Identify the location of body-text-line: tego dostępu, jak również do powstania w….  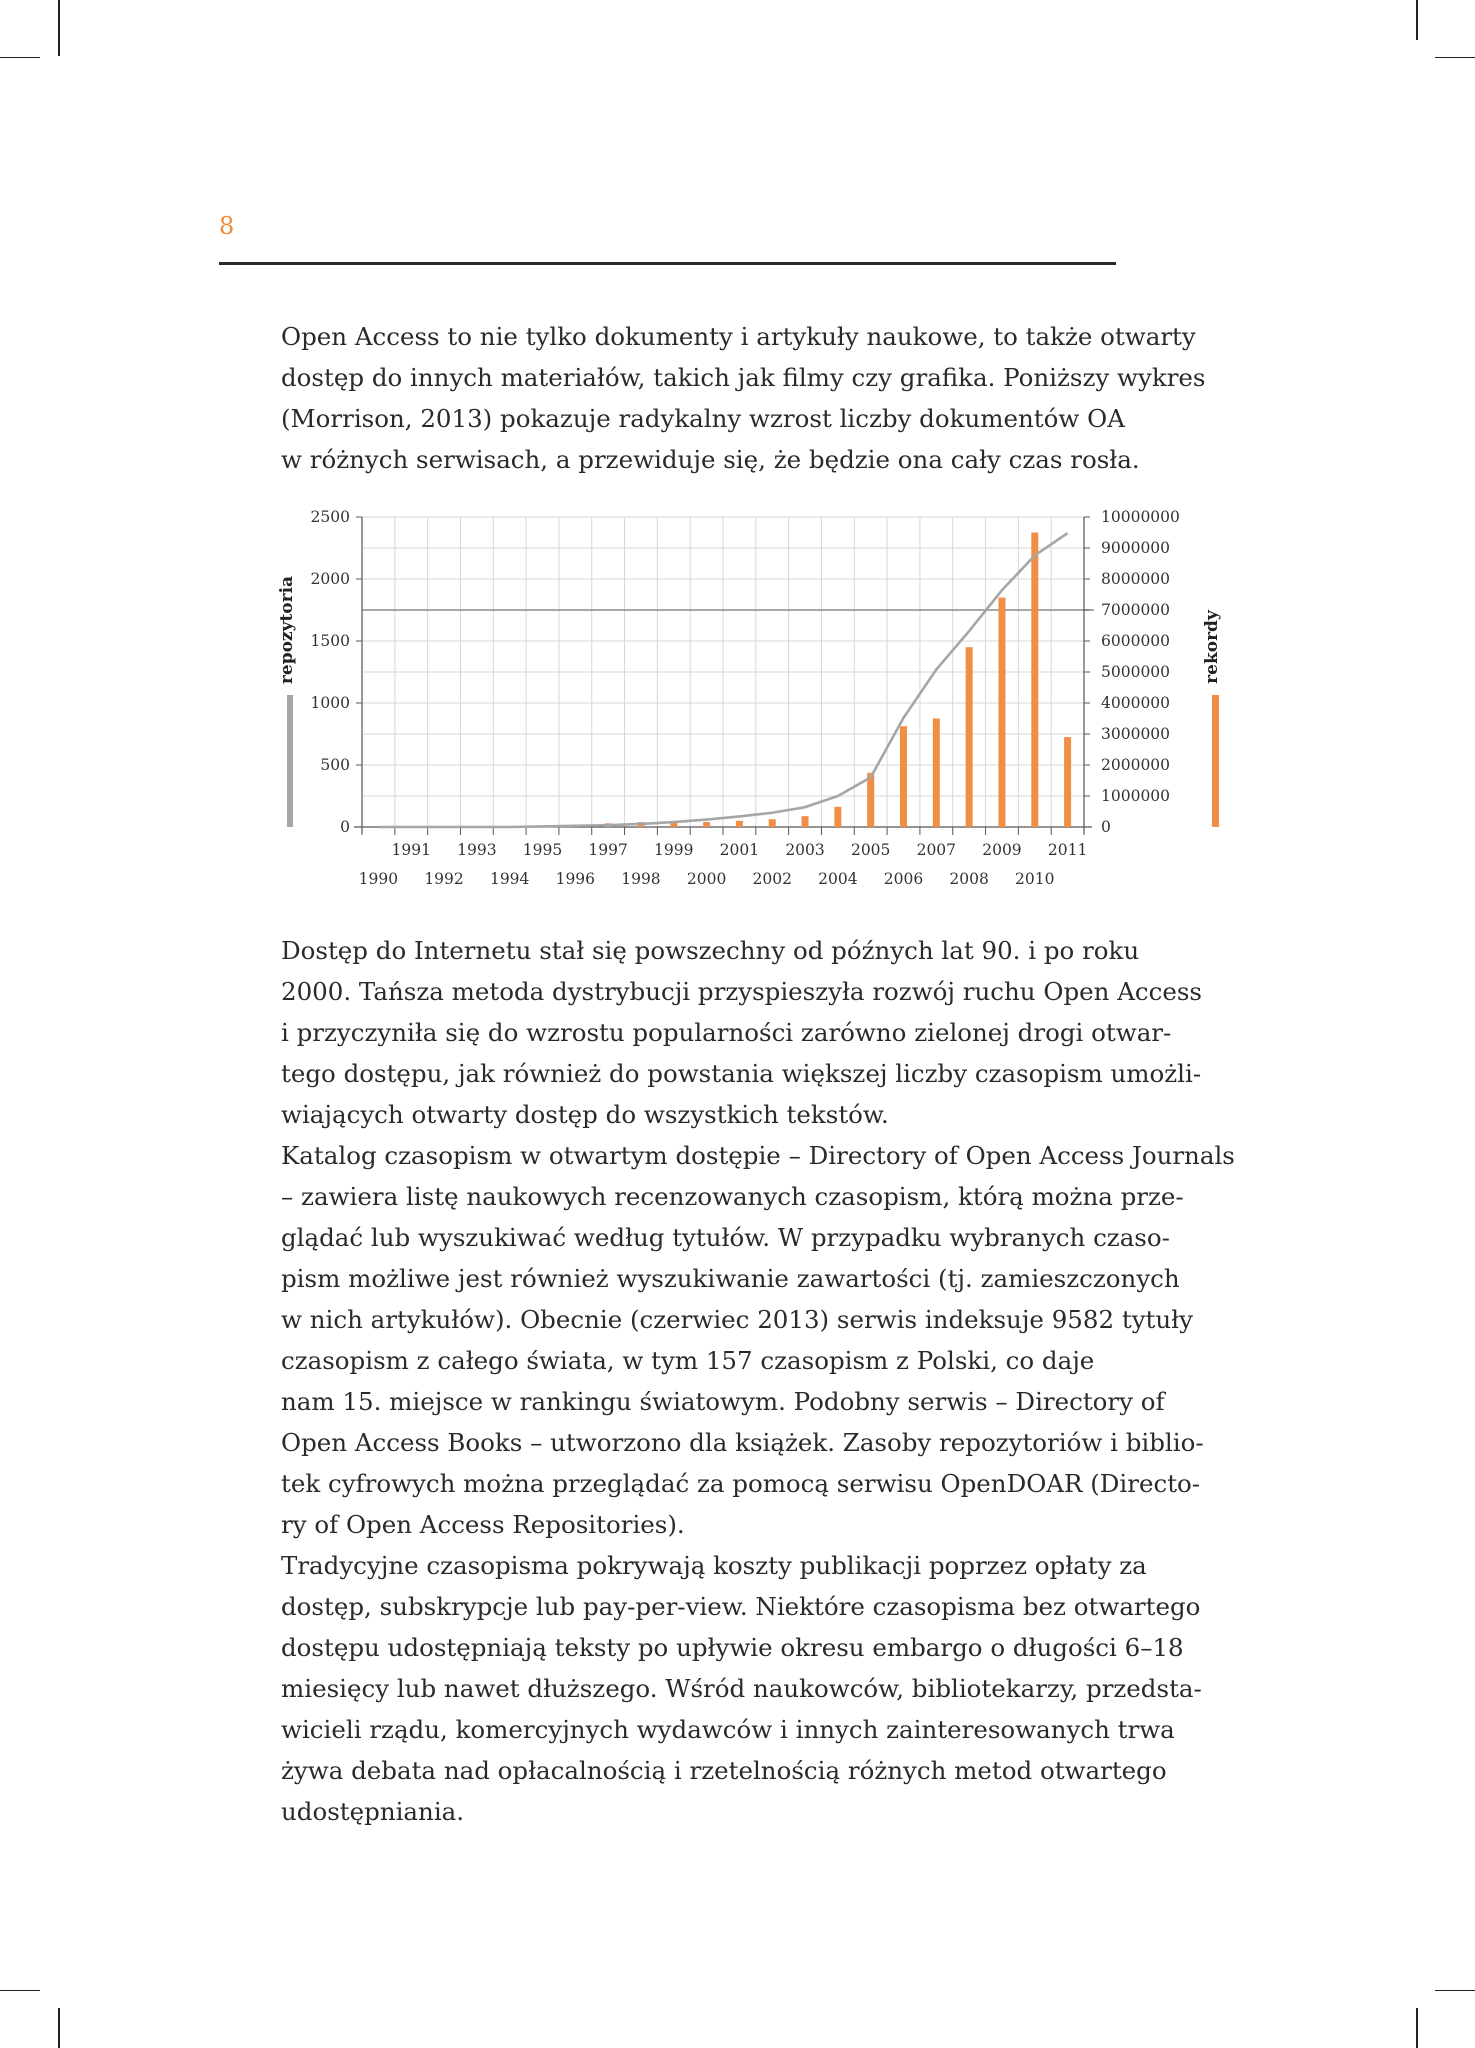
(701, 1073).